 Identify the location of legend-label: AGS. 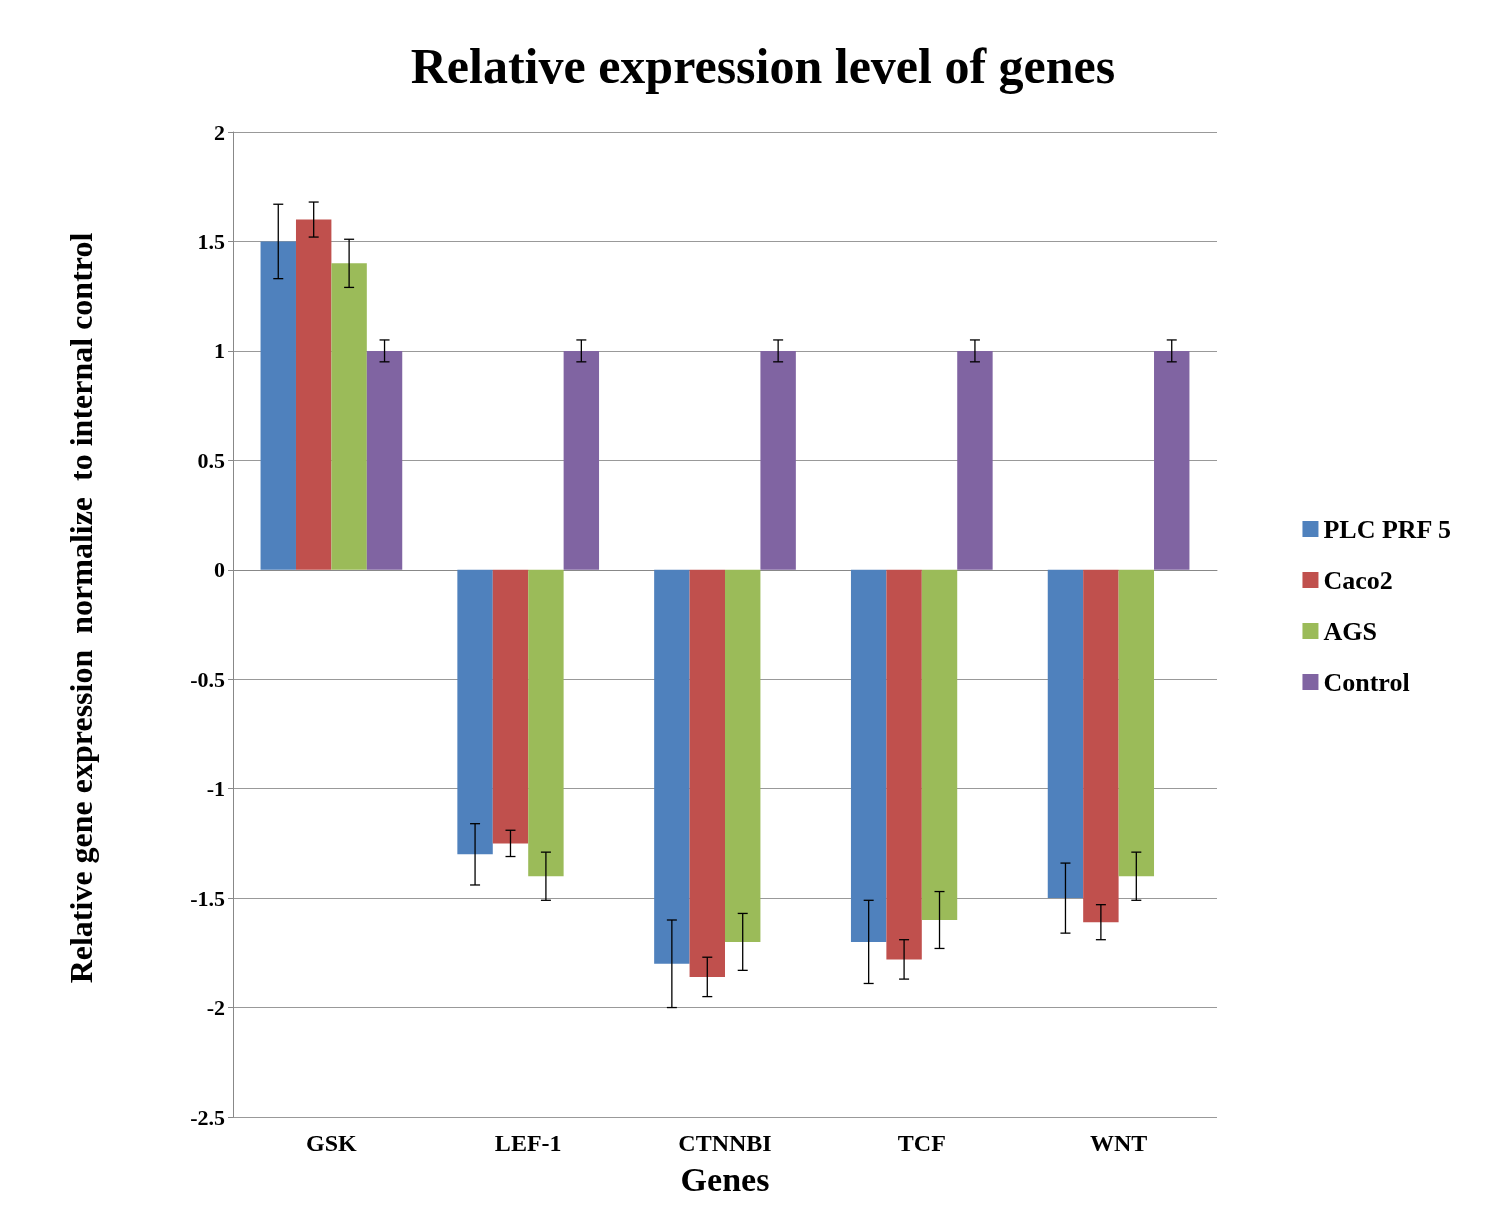
(1350, 631).